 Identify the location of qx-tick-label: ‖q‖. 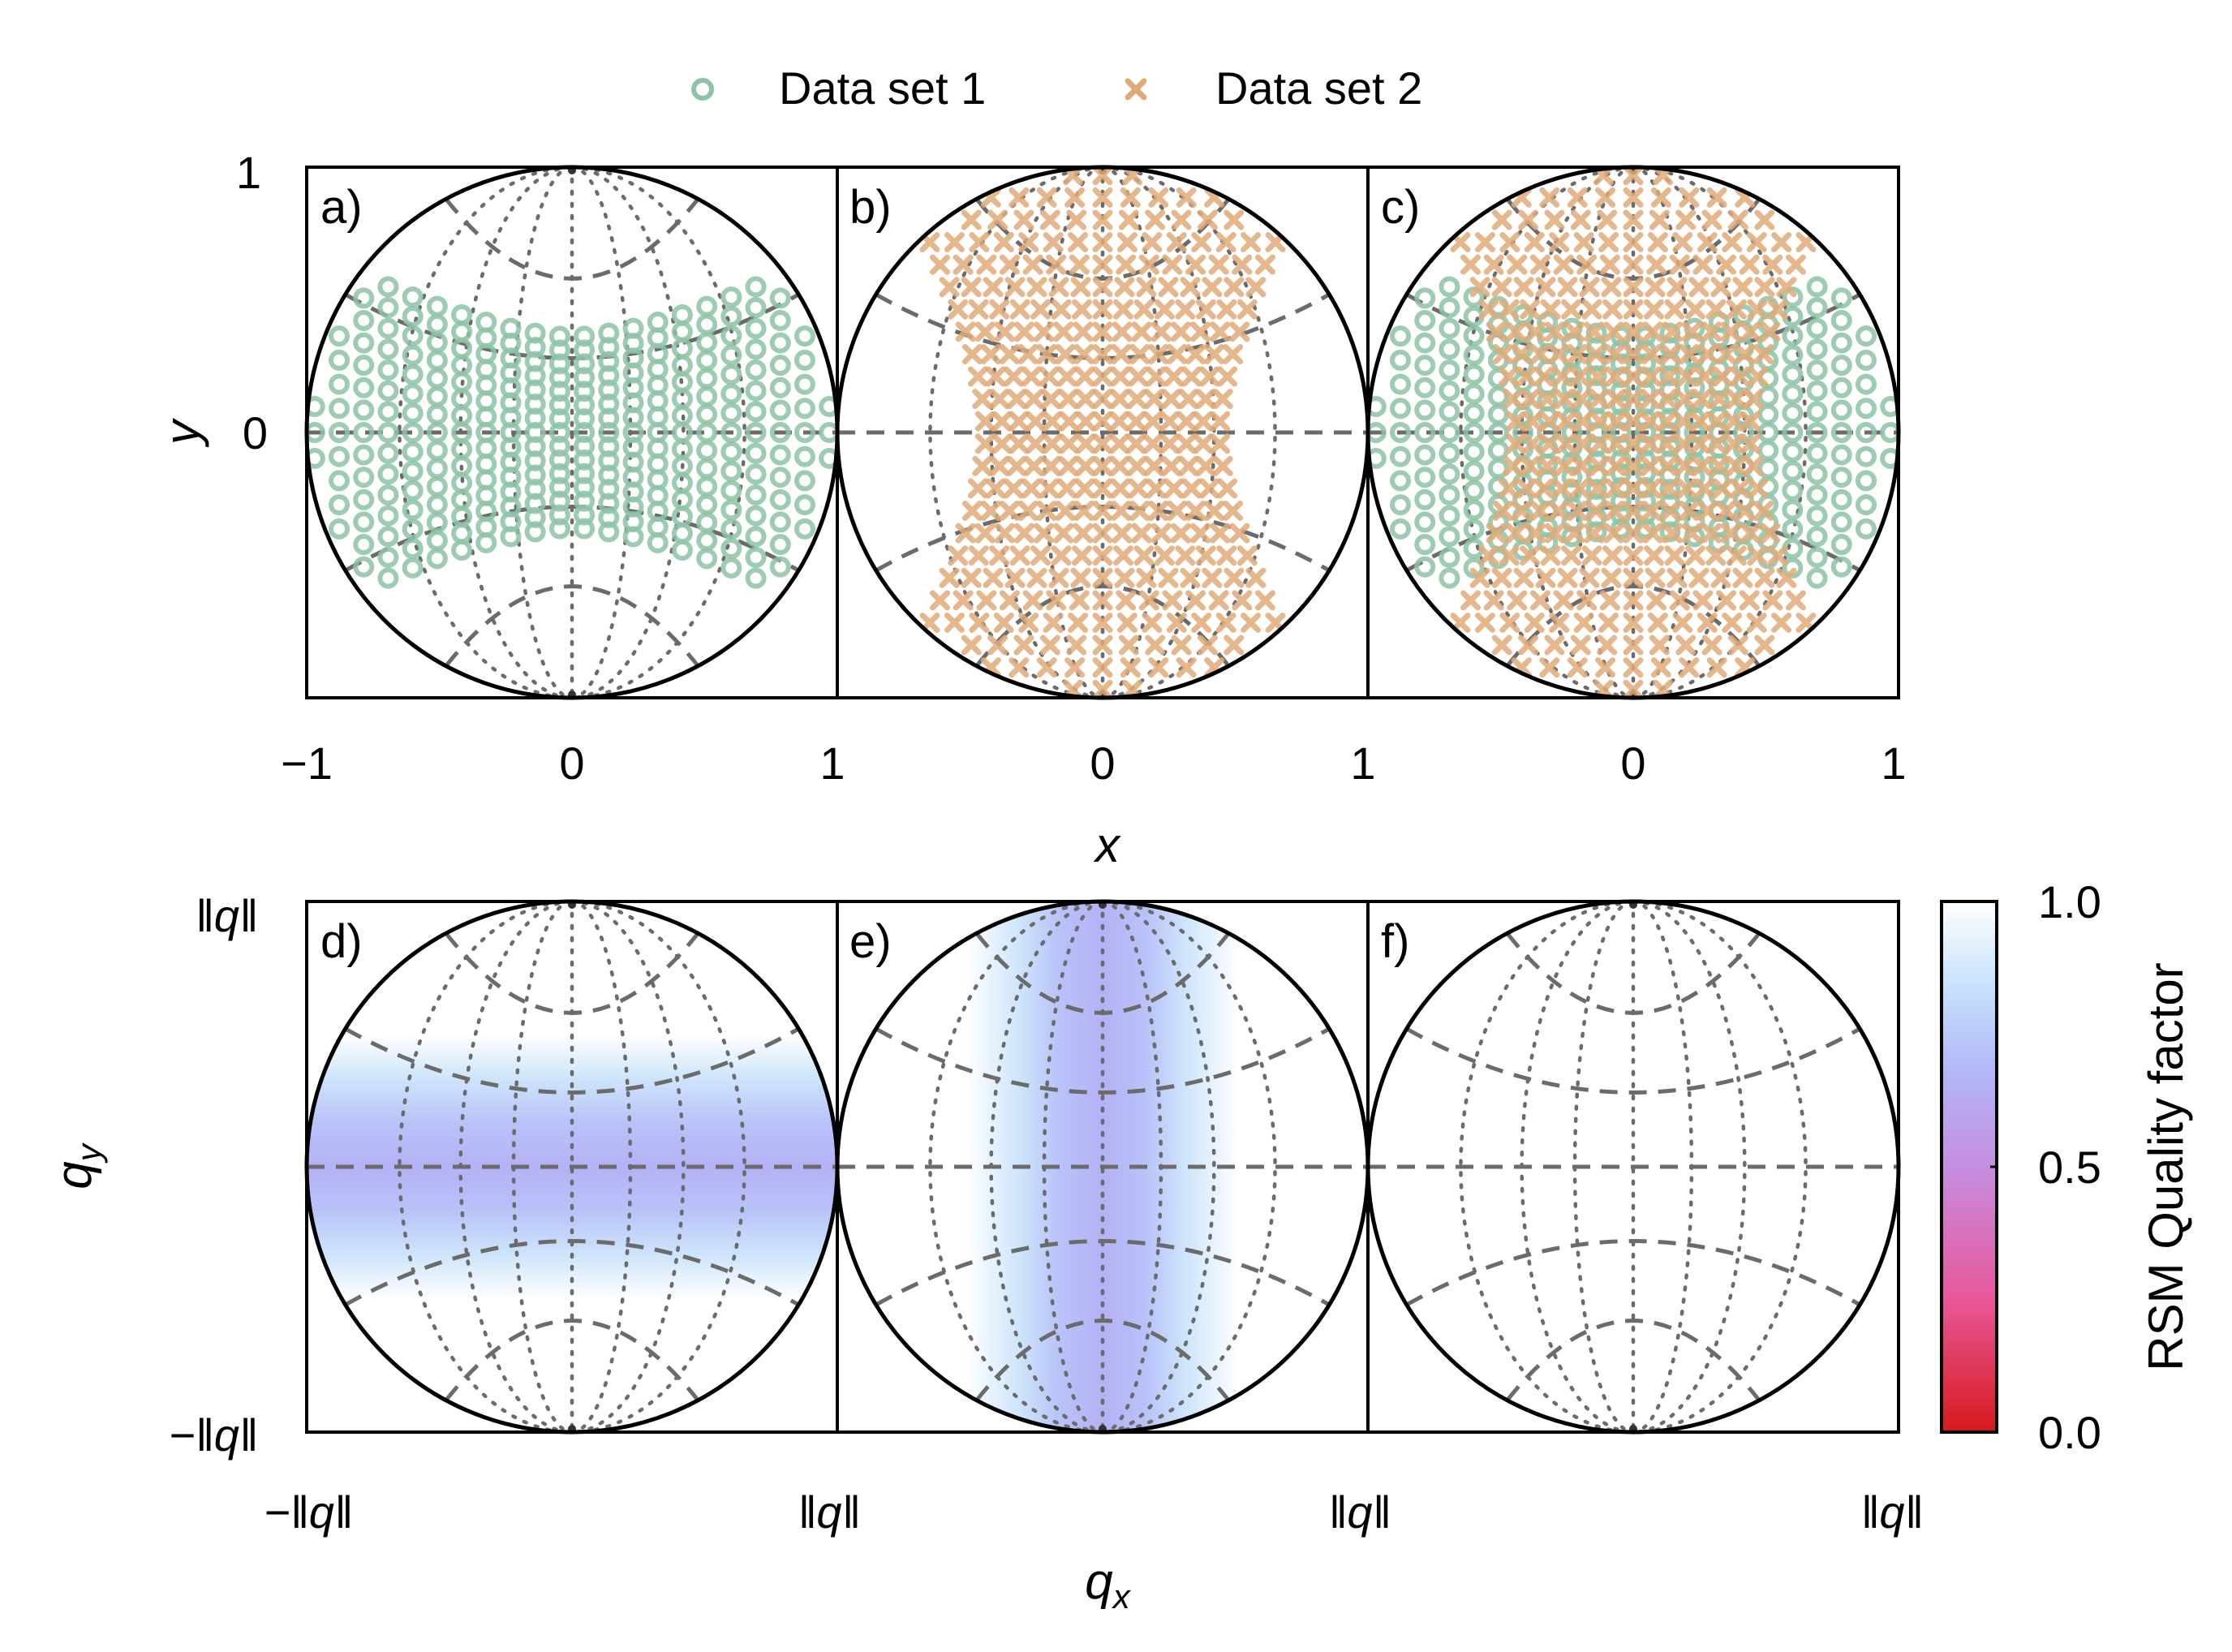
(1891, 1512).